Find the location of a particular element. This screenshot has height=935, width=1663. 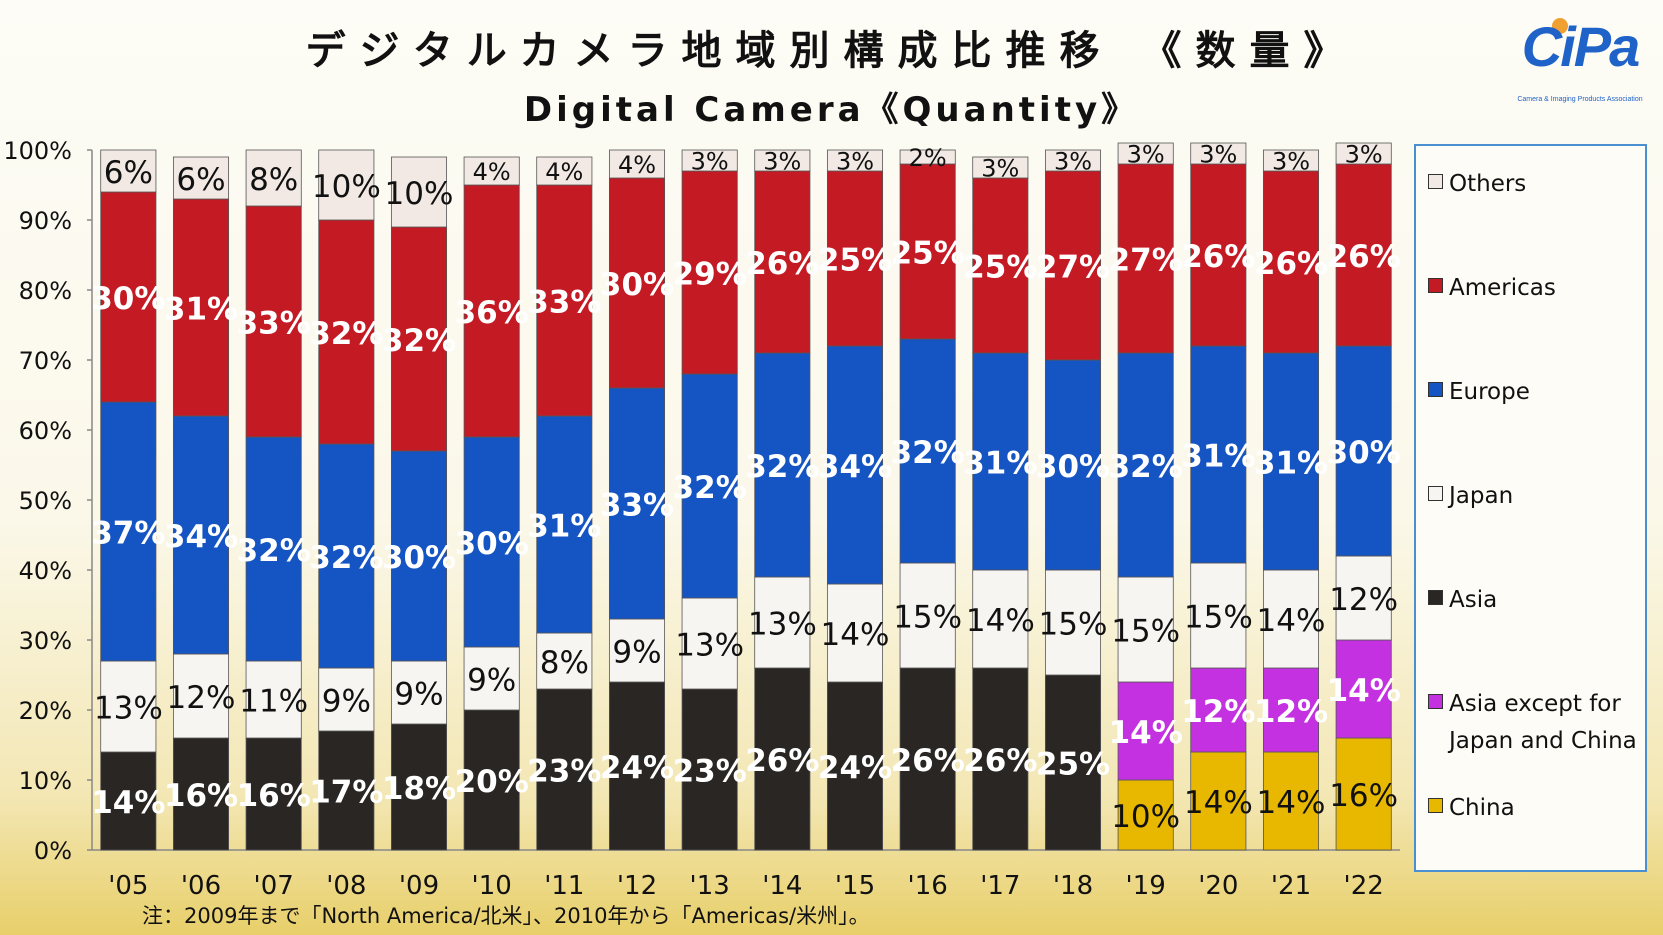

bar-value-label: 4% is located at coordinates (637, 165).